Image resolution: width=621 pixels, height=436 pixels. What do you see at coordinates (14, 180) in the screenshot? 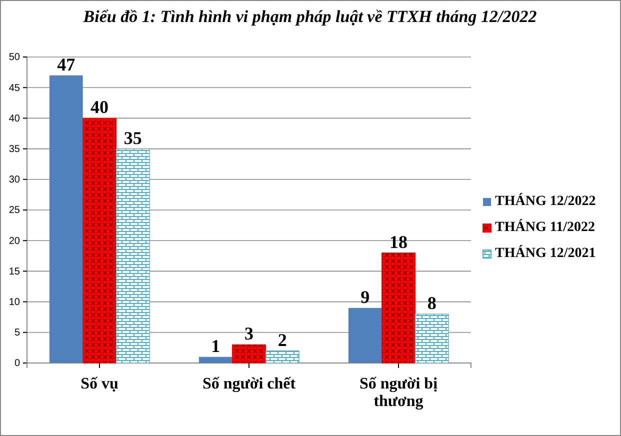
I see `y-tick-label: 30` at bounding box center [14, 180].